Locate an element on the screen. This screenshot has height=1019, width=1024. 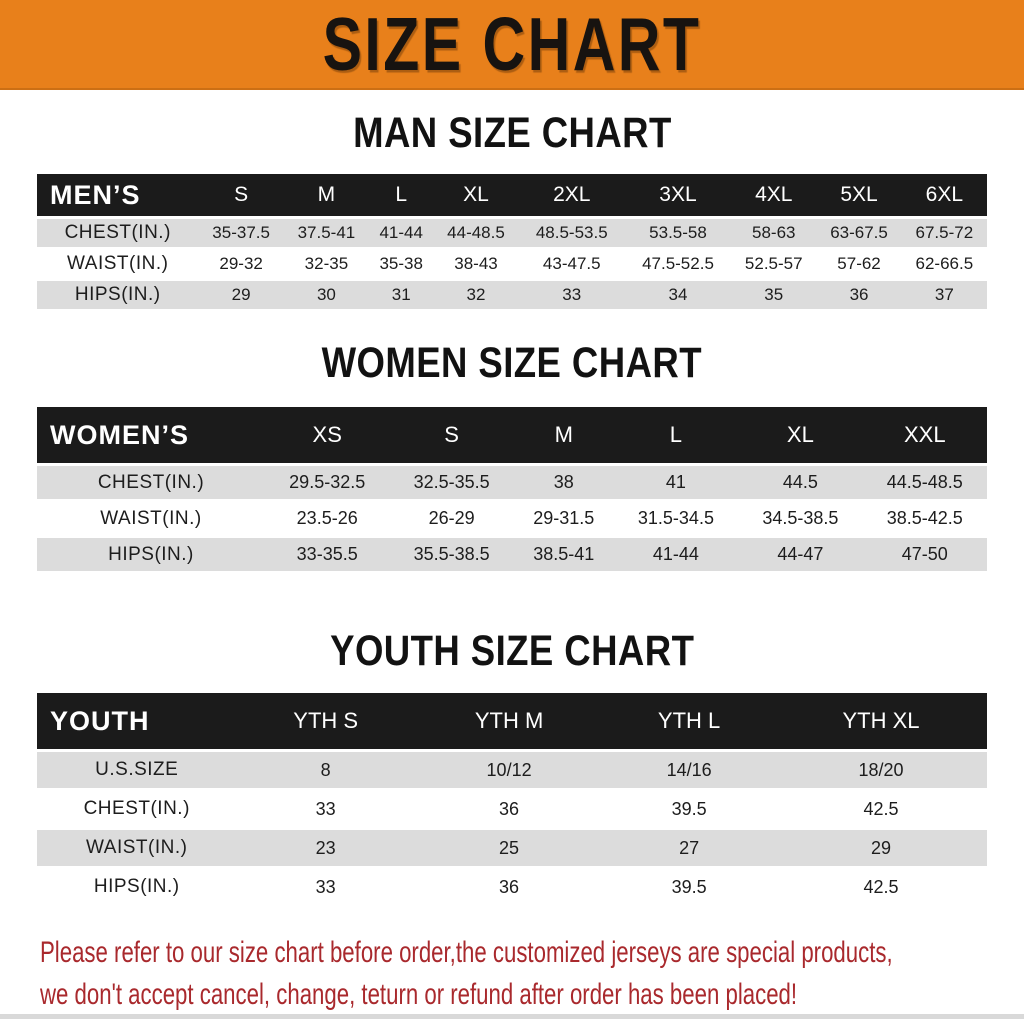
size-header-cell: XL is located at coordinates (476, 195).